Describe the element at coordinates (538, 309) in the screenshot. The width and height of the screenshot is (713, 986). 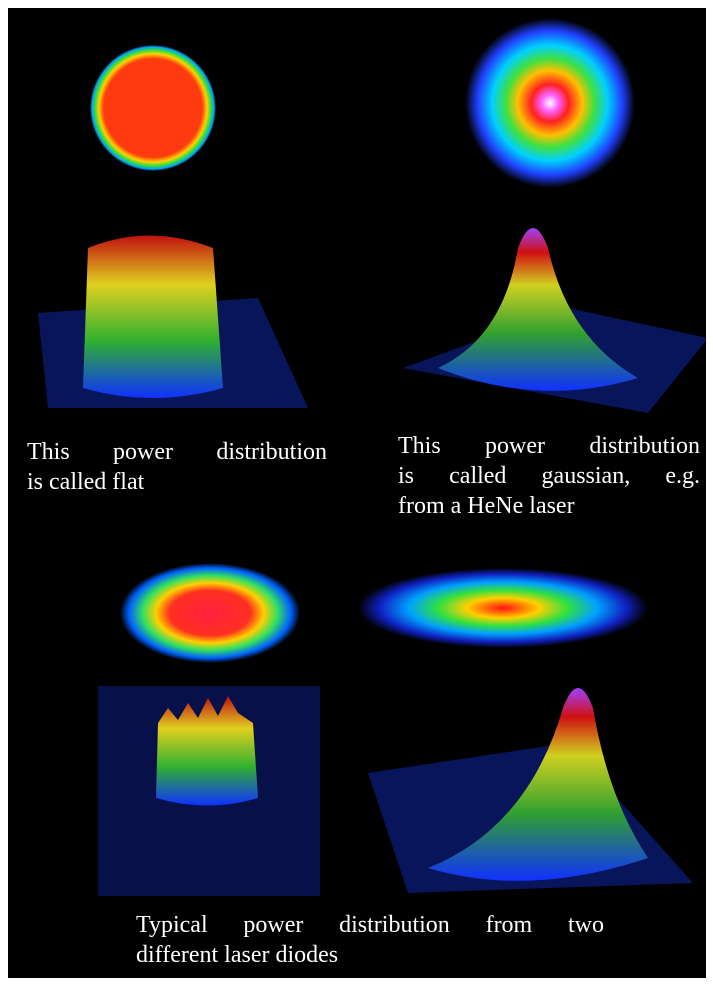
I see `gaussian-plot-3d` at that location.